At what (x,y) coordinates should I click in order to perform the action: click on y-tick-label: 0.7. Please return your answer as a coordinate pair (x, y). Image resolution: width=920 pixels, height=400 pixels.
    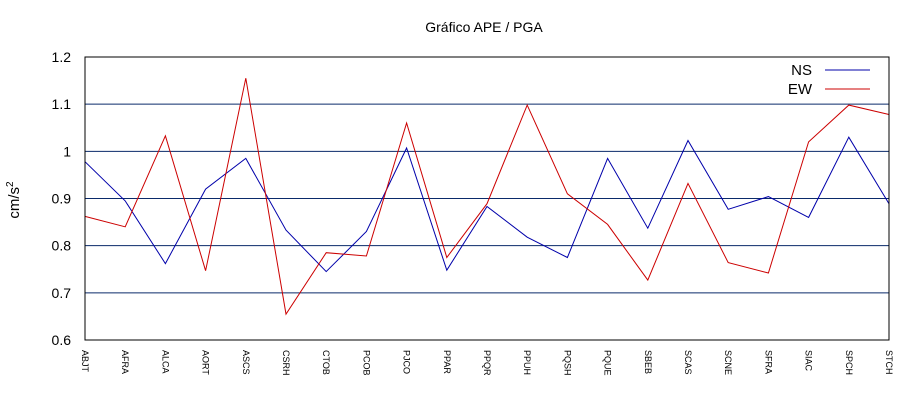
    Looking at the image, I should click on (62, 293).